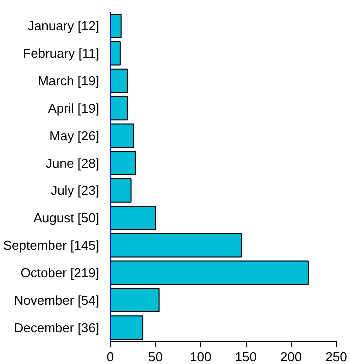 The height and width of the screenshot is (364, 350). What do you see at coordinates (60, 272) in the screenshot?
I see `y-tick-label: October [219]` at bounding box center [60, 272].